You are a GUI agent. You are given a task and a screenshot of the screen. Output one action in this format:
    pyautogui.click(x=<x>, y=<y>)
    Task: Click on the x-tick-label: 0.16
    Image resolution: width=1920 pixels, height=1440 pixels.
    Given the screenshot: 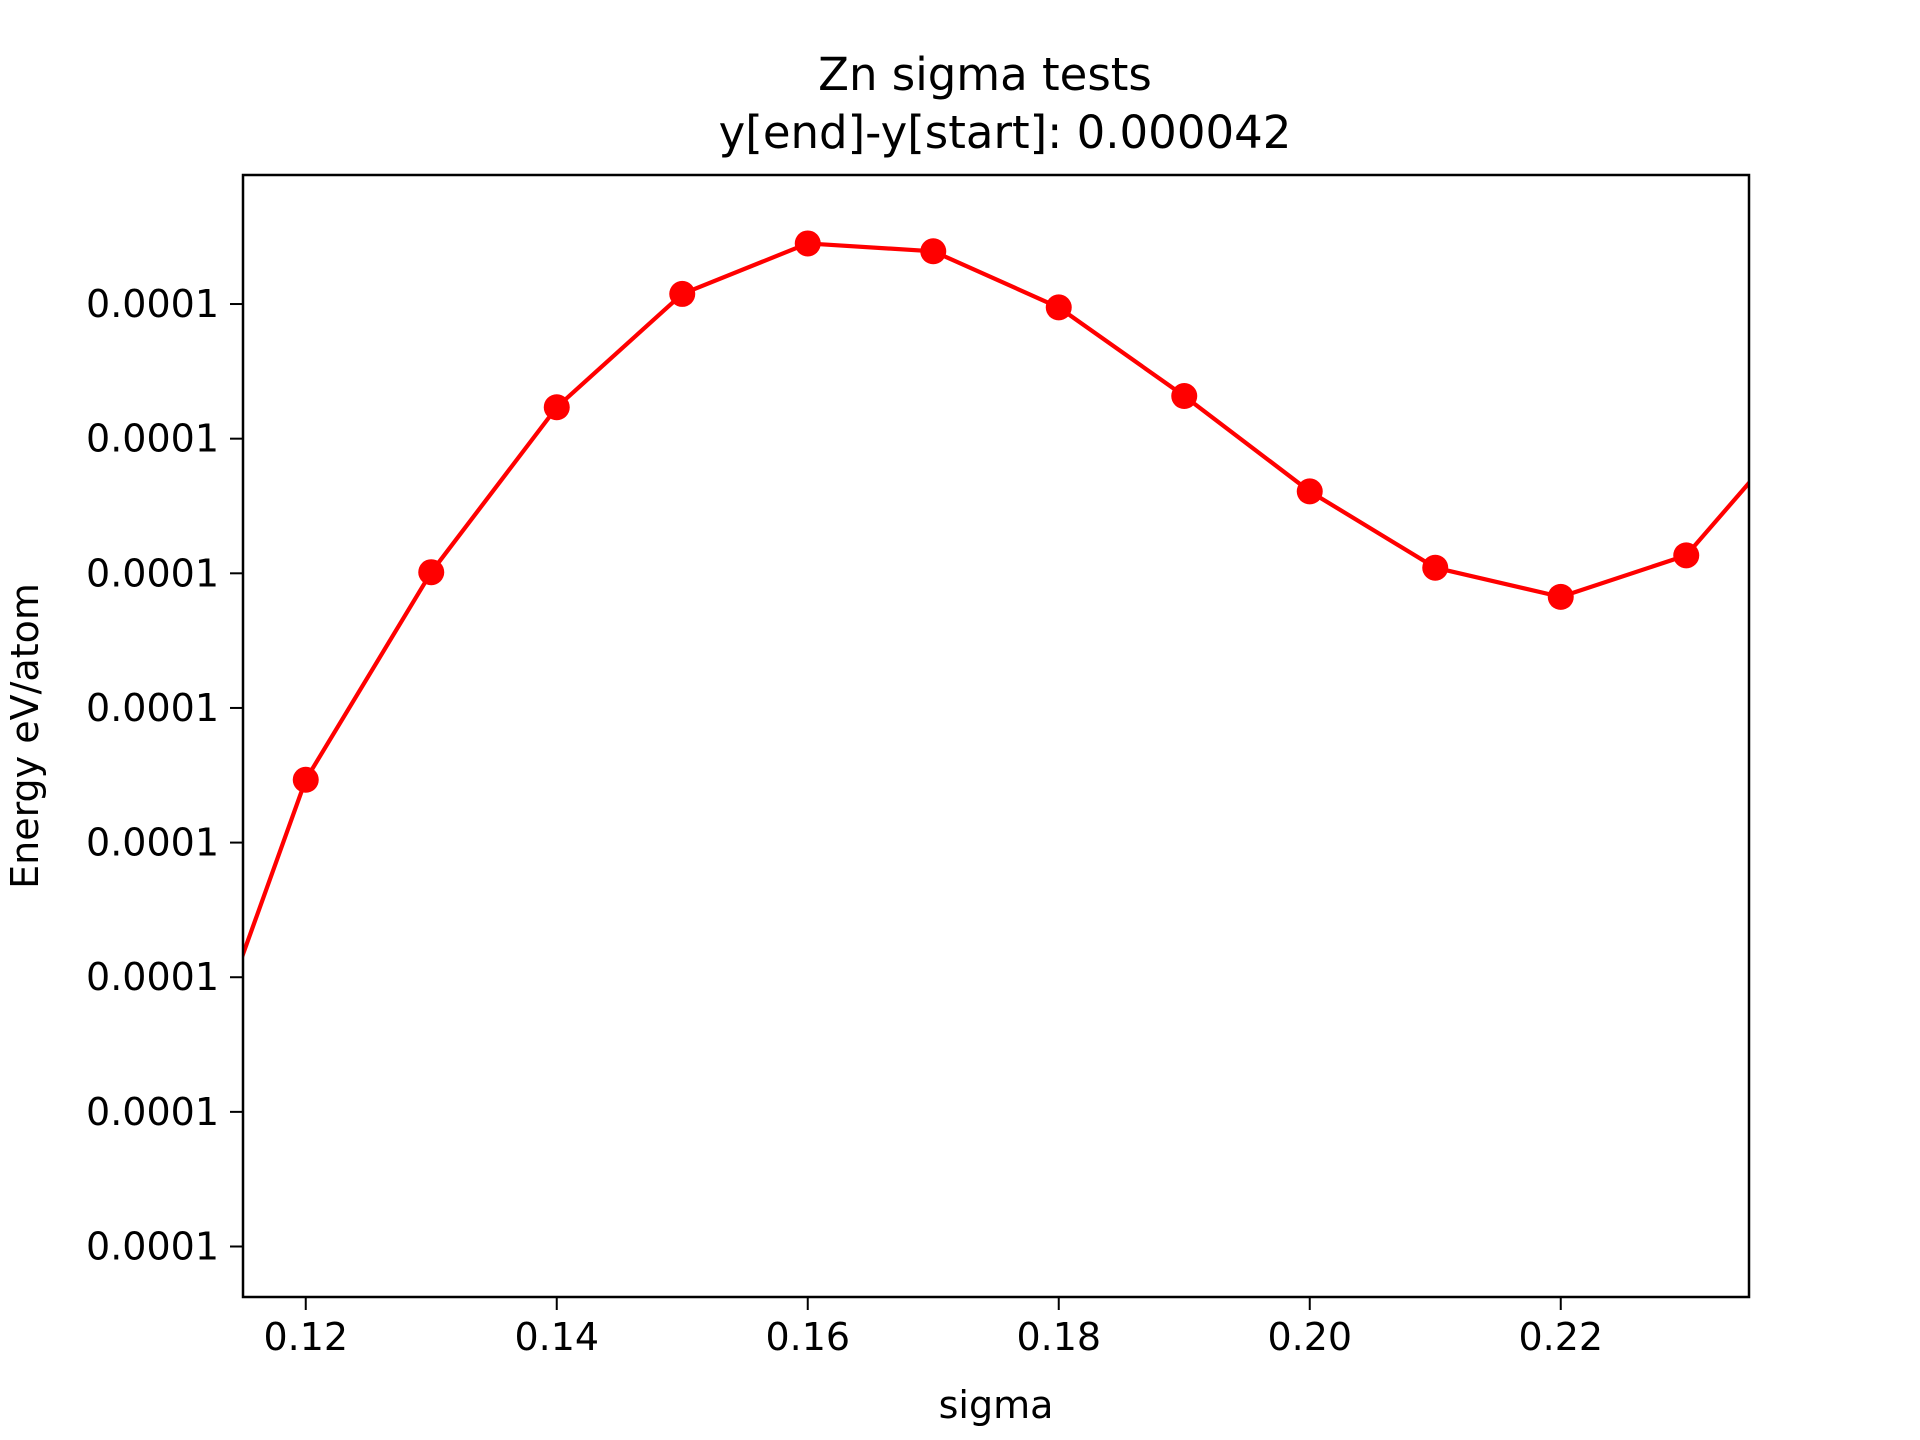 What is the action you would take?
    pyautogui.click(x=807, y=1337)
    